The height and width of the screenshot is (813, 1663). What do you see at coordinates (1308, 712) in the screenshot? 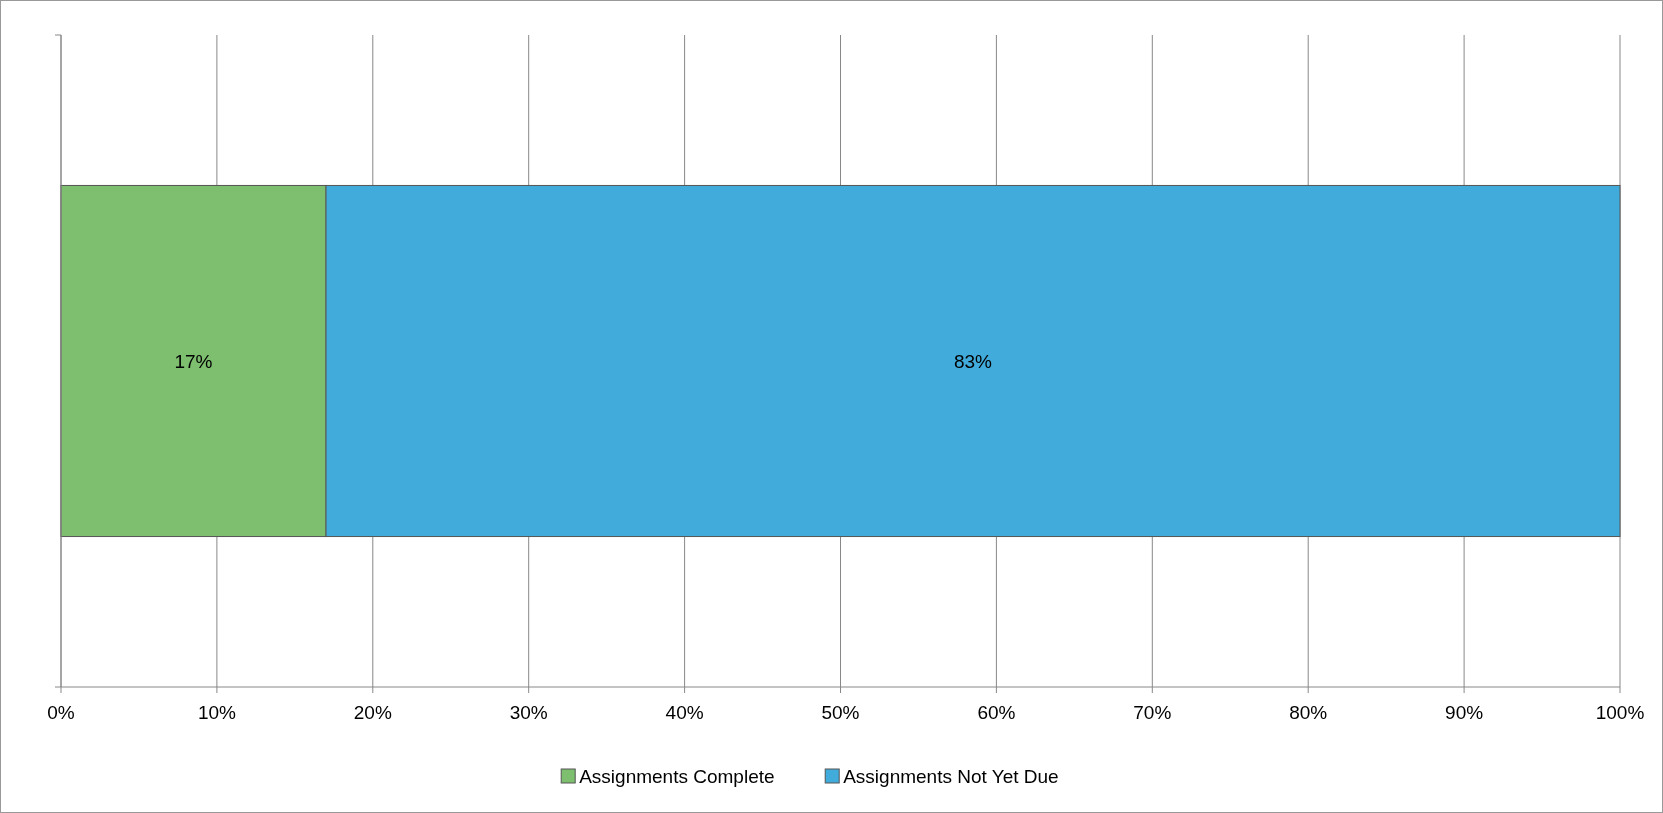
I see `x-tick-label: 80%` at bounding box center [1308, 712].